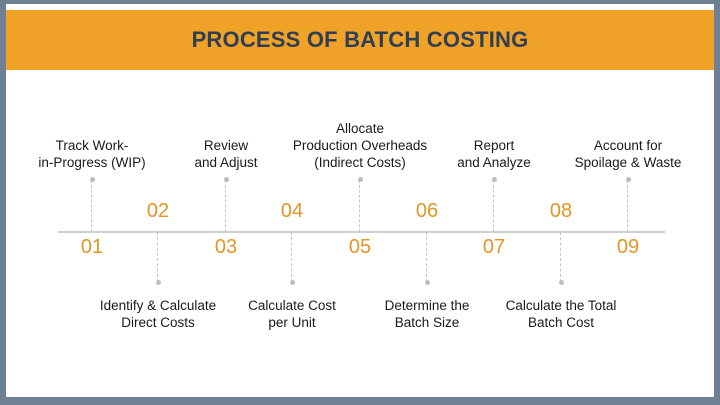  What do you see at coordinates (292, 211) in the screenshot?
I see `step-number: 04` at bounding box center [292, 211].